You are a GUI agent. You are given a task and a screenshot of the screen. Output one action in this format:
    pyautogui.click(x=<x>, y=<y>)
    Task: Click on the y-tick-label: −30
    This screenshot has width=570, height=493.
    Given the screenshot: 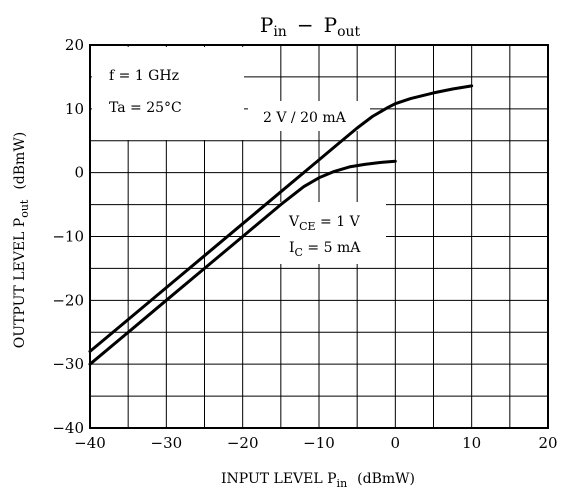 What is the action you would take?
    pyautogui.click(x=68, y=364)
    